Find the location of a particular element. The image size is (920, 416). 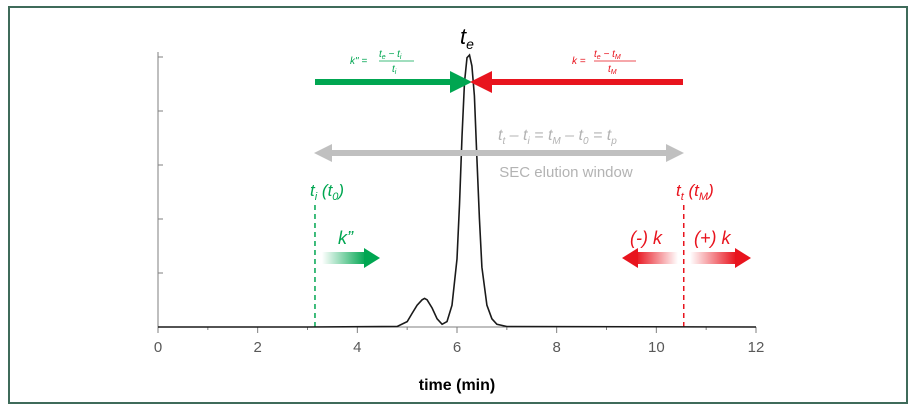

x-tick-label: 2 is located at coordinates (257, 347).